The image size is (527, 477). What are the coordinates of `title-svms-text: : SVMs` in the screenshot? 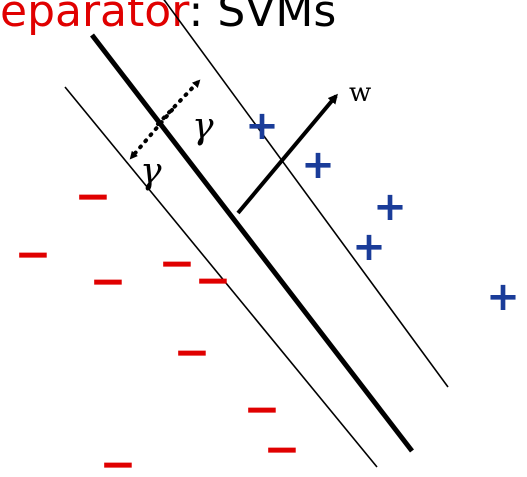 It's located at (262, 18).